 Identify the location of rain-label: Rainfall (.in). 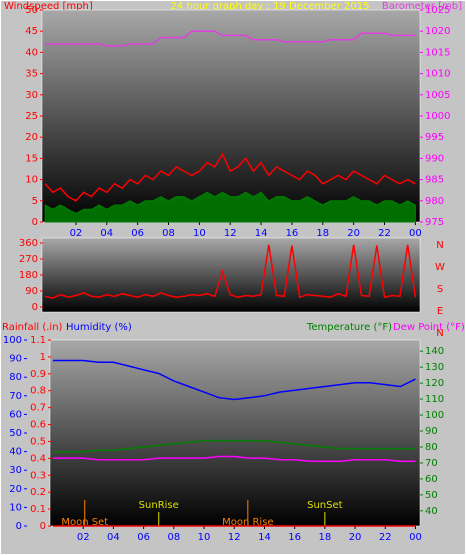
(32, 327).